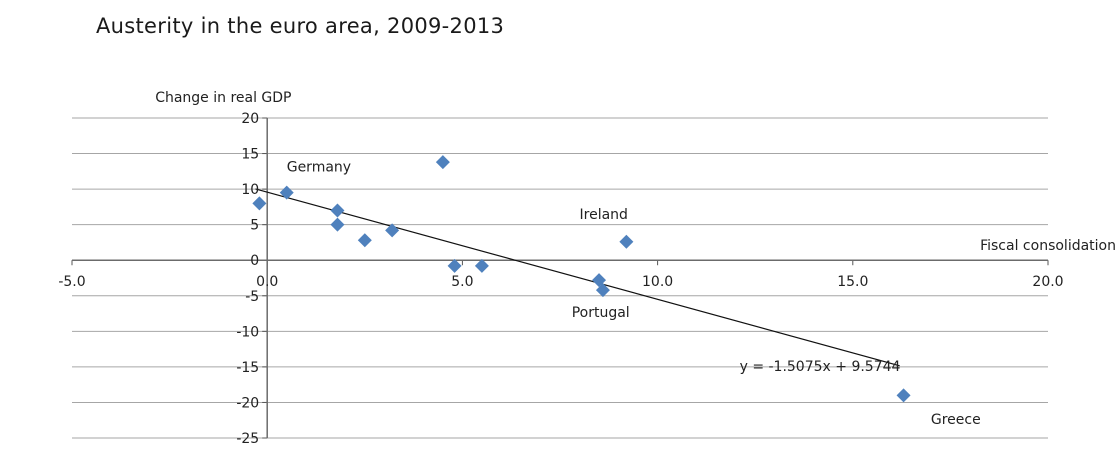  What do you see at coordinates (852, 282) in the screenshot?
I see `x-tick-label: 15.0` at bounding box center [852, 282].